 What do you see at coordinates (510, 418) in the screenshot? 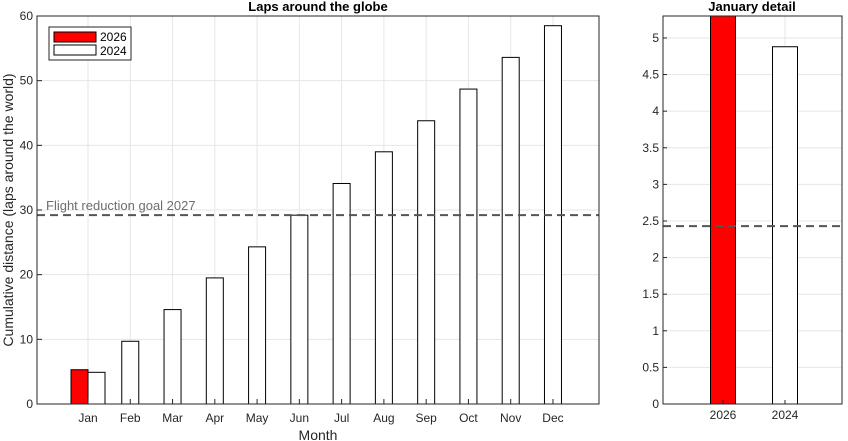
I see `main-x-tick-label: Nov` at bounding box center [510, 418].